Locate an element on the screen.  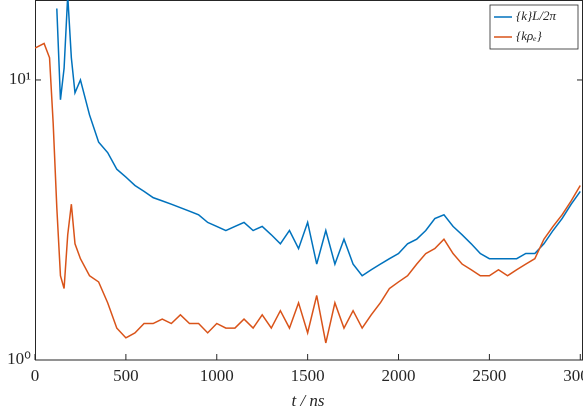
x-tick-label: 1000 is located at coordinates (217, 375).